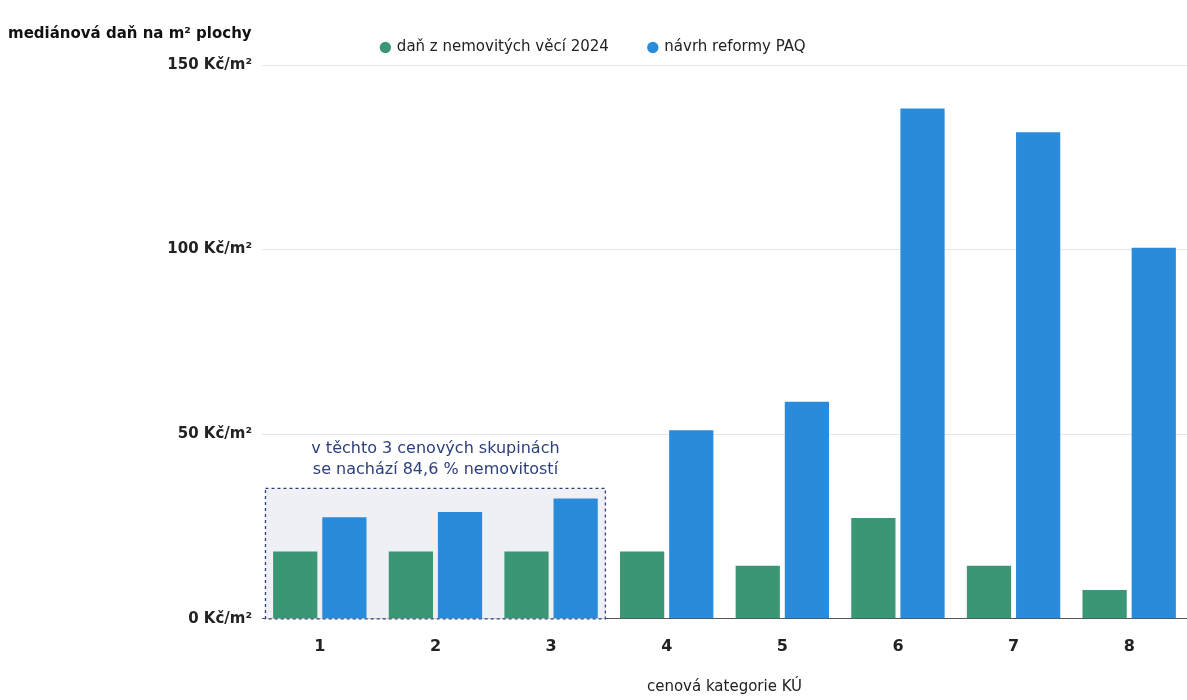  What do you see at coordinates (214, 433) in the screenshot?
I see `y-tick-label: 50 Kč/m²` at bounding box center [214, 433].